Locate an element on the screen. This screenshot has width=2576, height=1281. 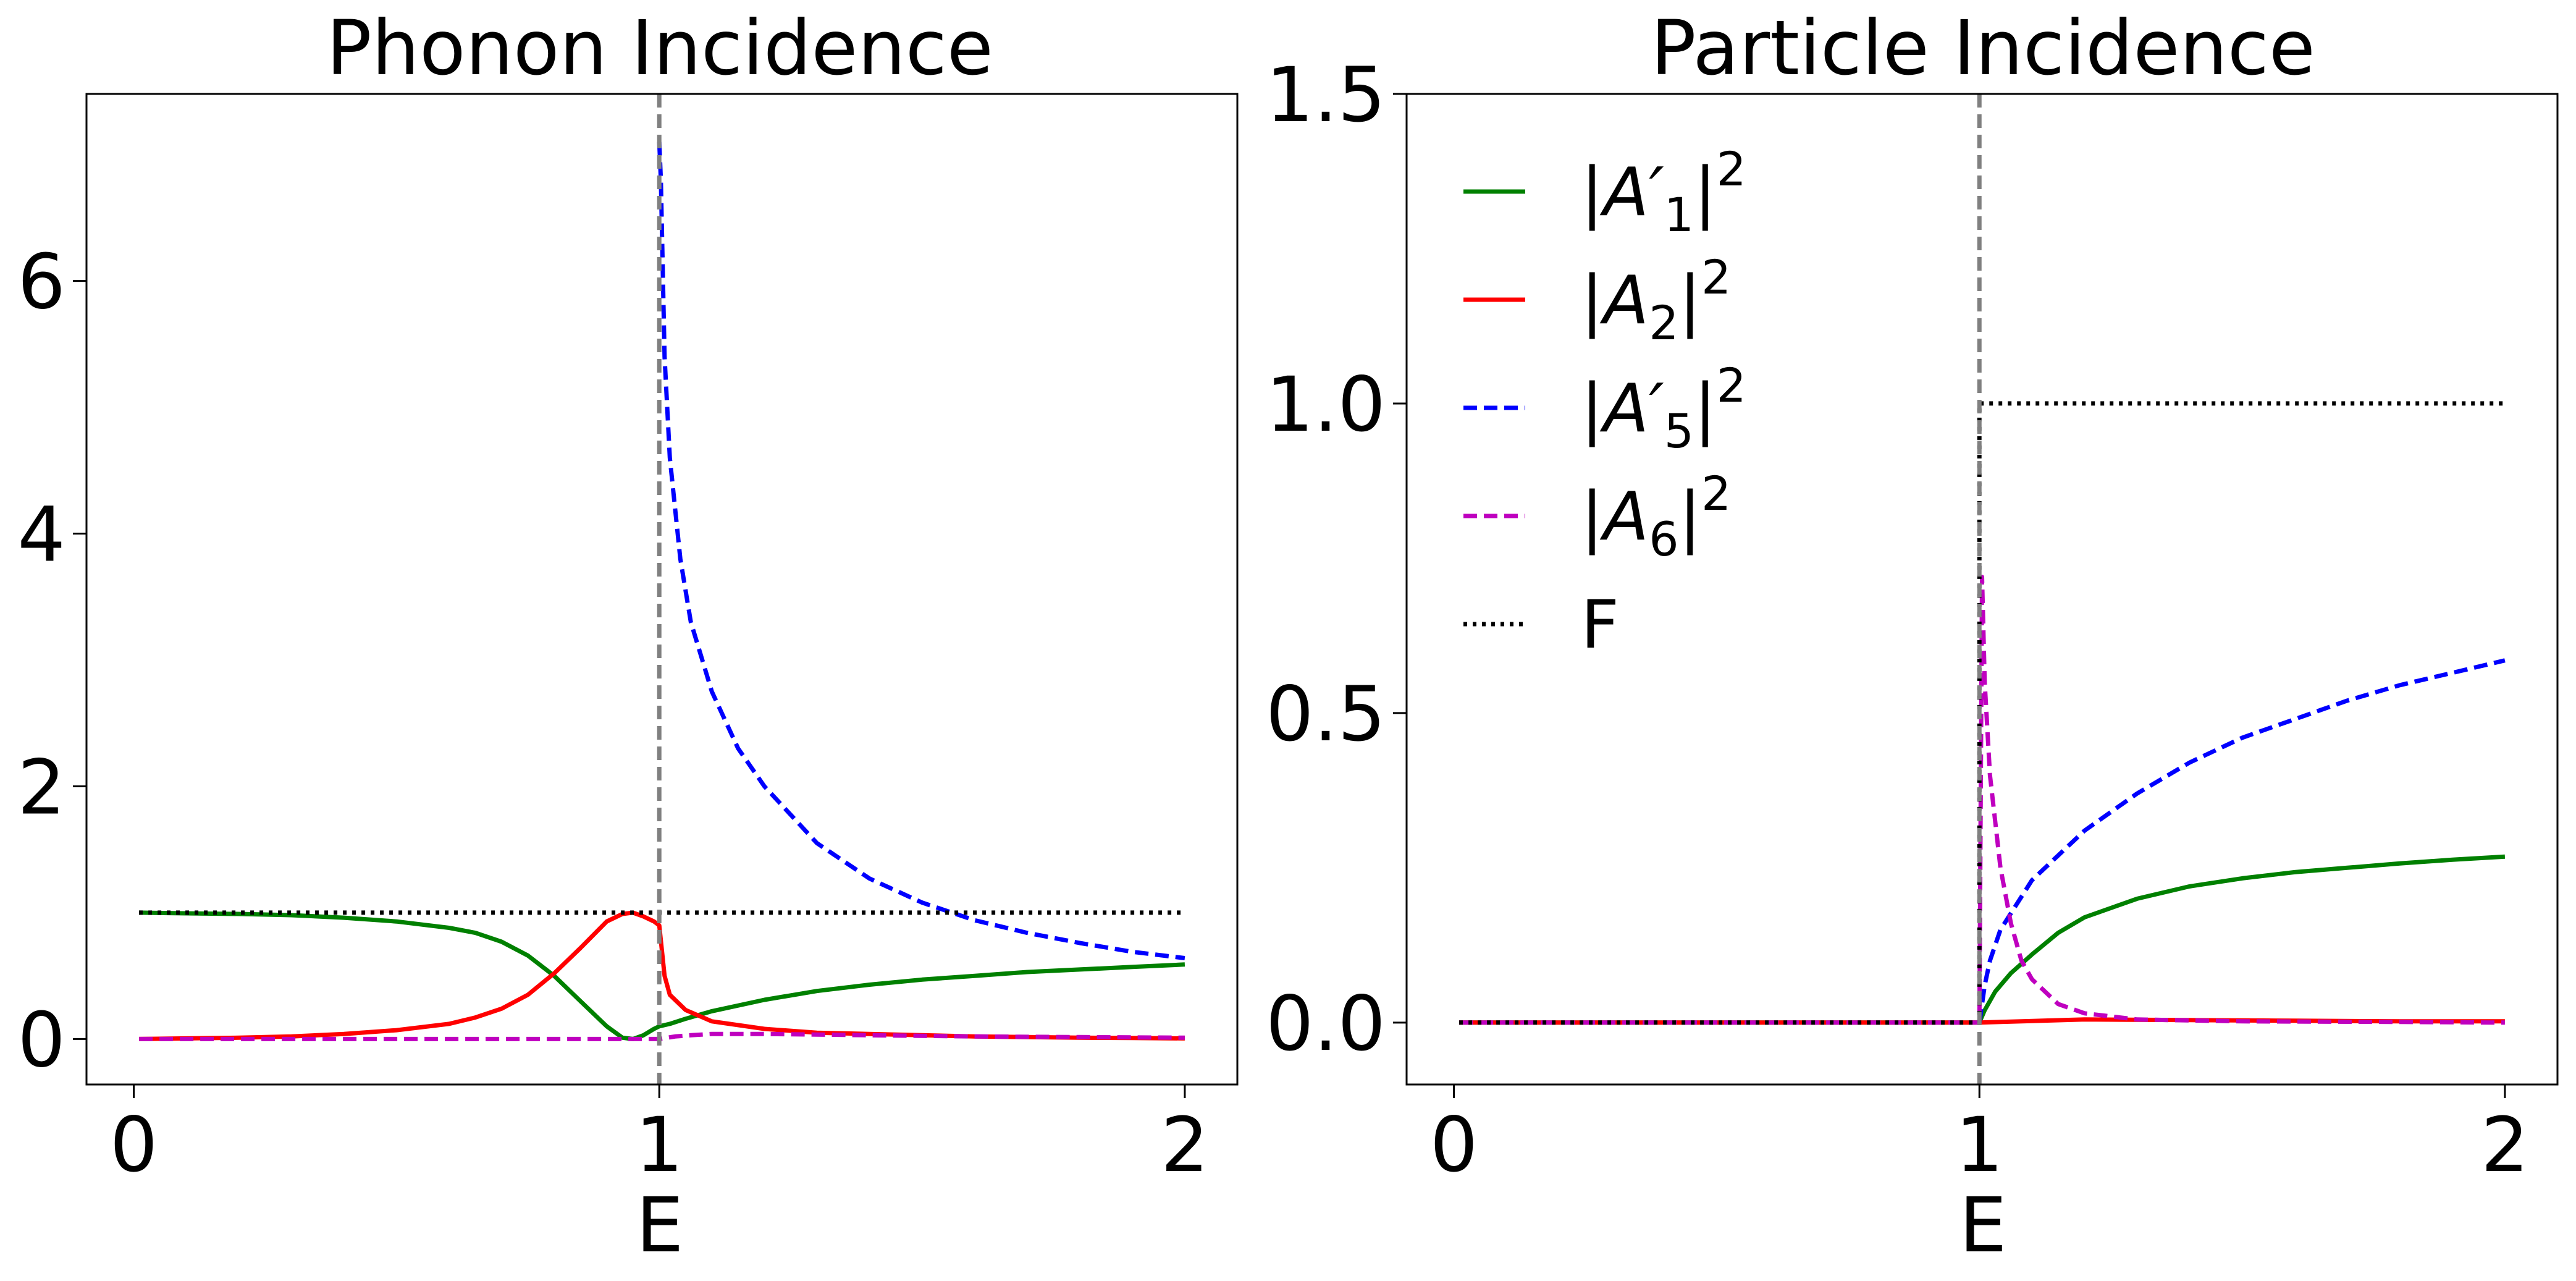
legend-label: |A′5|2 is located at coordinates (1663, 408).